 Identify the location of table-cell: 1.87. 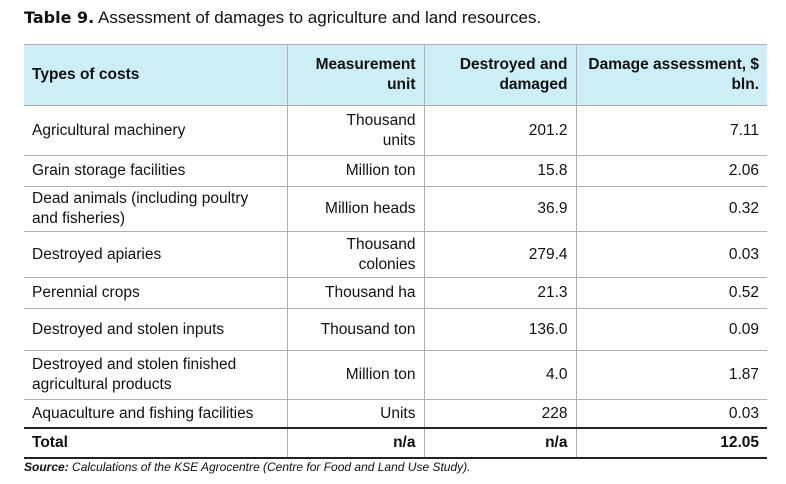
(671, 375).